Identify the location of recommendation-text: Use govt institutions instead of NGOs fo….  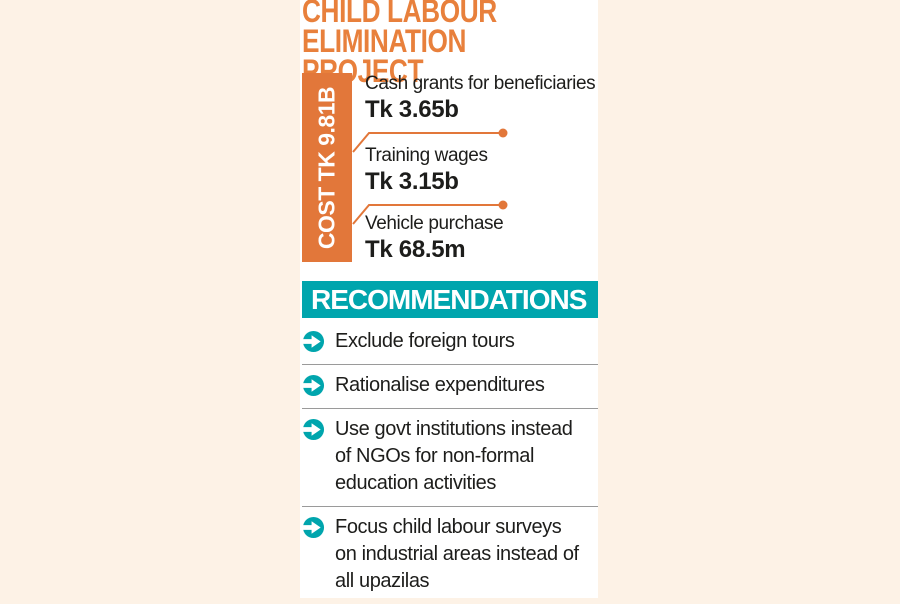
(454, 456).